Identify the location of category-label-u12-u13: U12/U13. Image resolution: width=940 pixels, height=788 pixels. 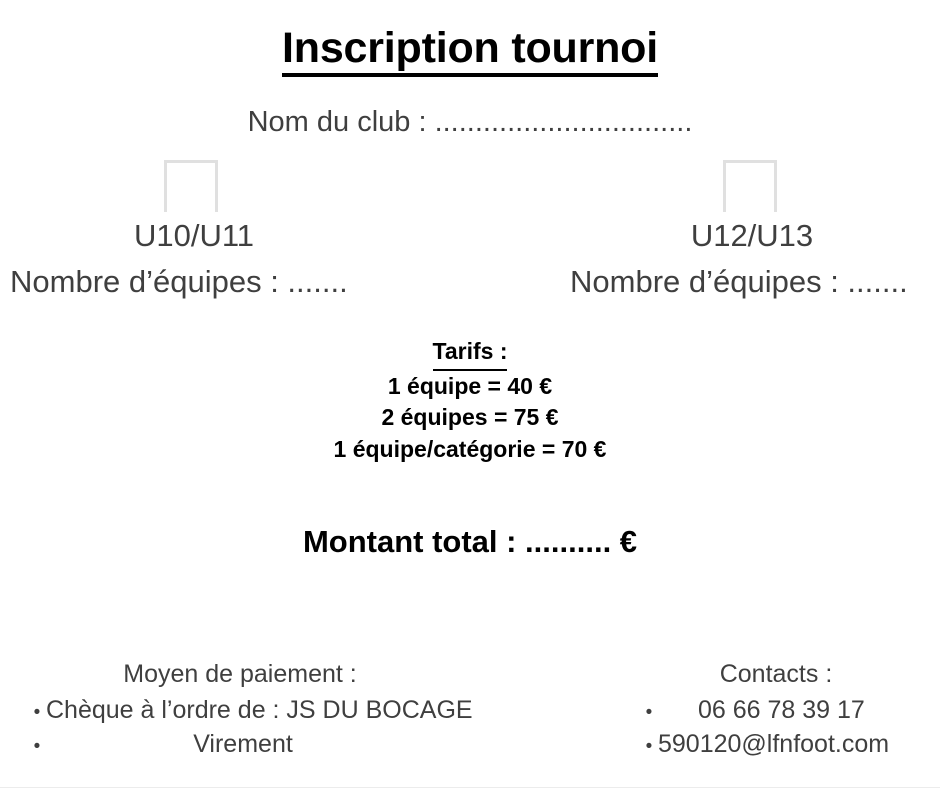
(752, 235).